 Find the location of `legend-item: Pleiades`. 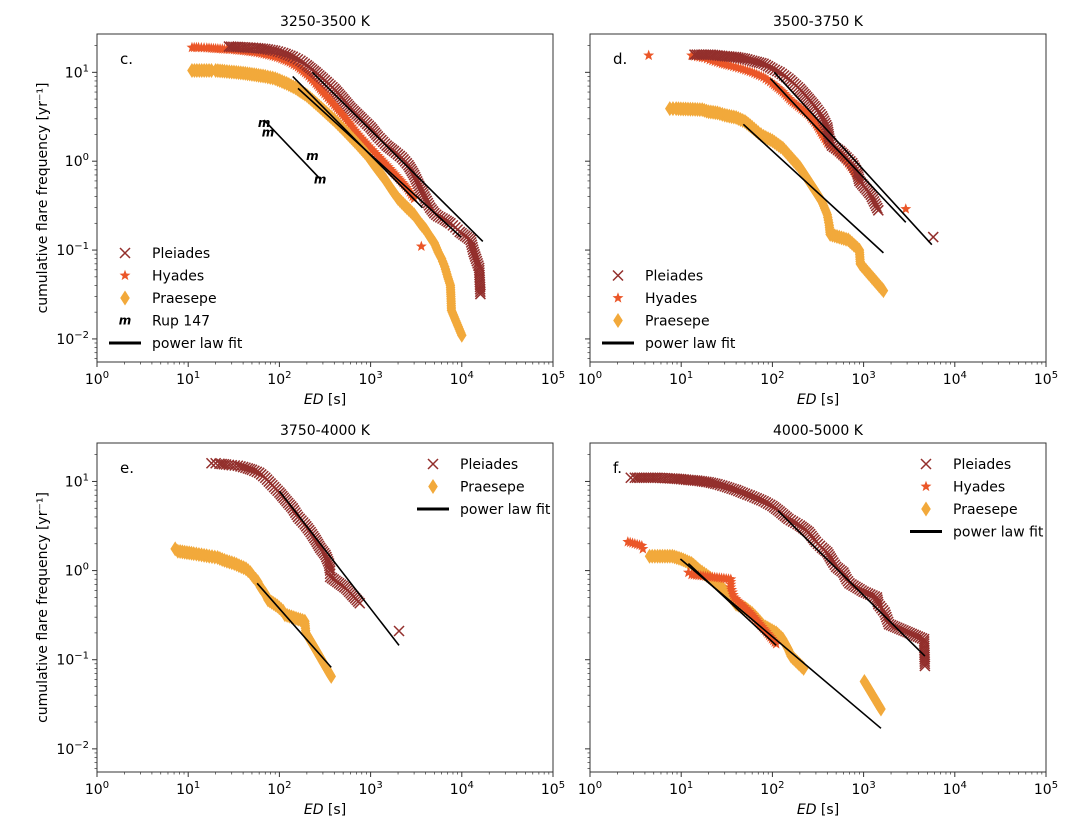

legend-item: Pleiades is located at coordinates (657, 277).